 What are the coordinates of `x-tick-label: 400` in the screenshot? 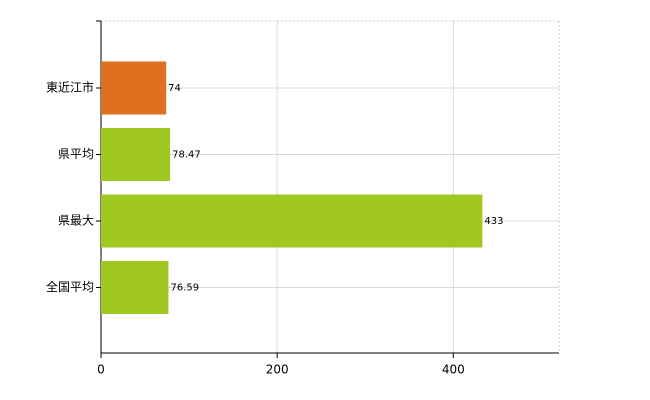 It's located at (453, 370).